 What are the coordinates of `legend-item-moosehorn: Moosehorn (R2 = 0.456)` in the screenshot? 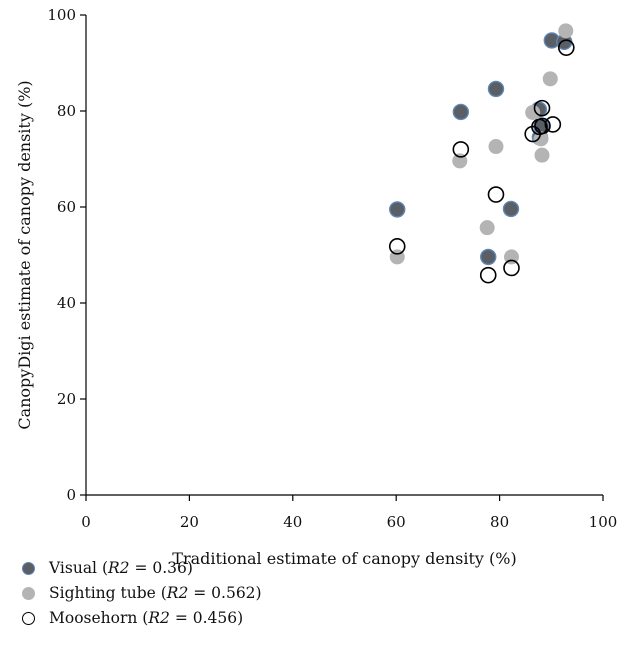 It's located at (142, 618).